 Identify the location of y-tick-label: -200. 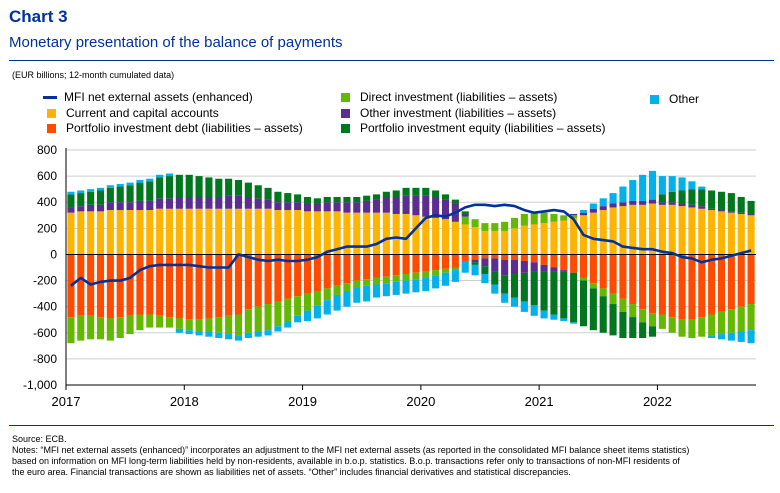
(45, 281).